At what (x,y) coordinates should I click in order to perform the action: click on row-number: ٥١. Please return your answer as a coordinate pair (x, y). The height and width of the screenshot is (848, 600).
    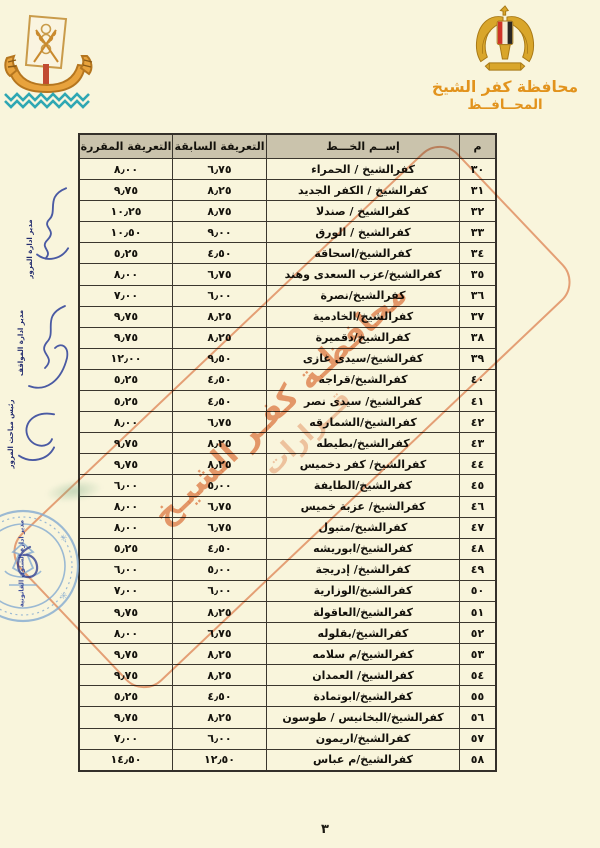
    Looking at the image, I should click on (478, 612).